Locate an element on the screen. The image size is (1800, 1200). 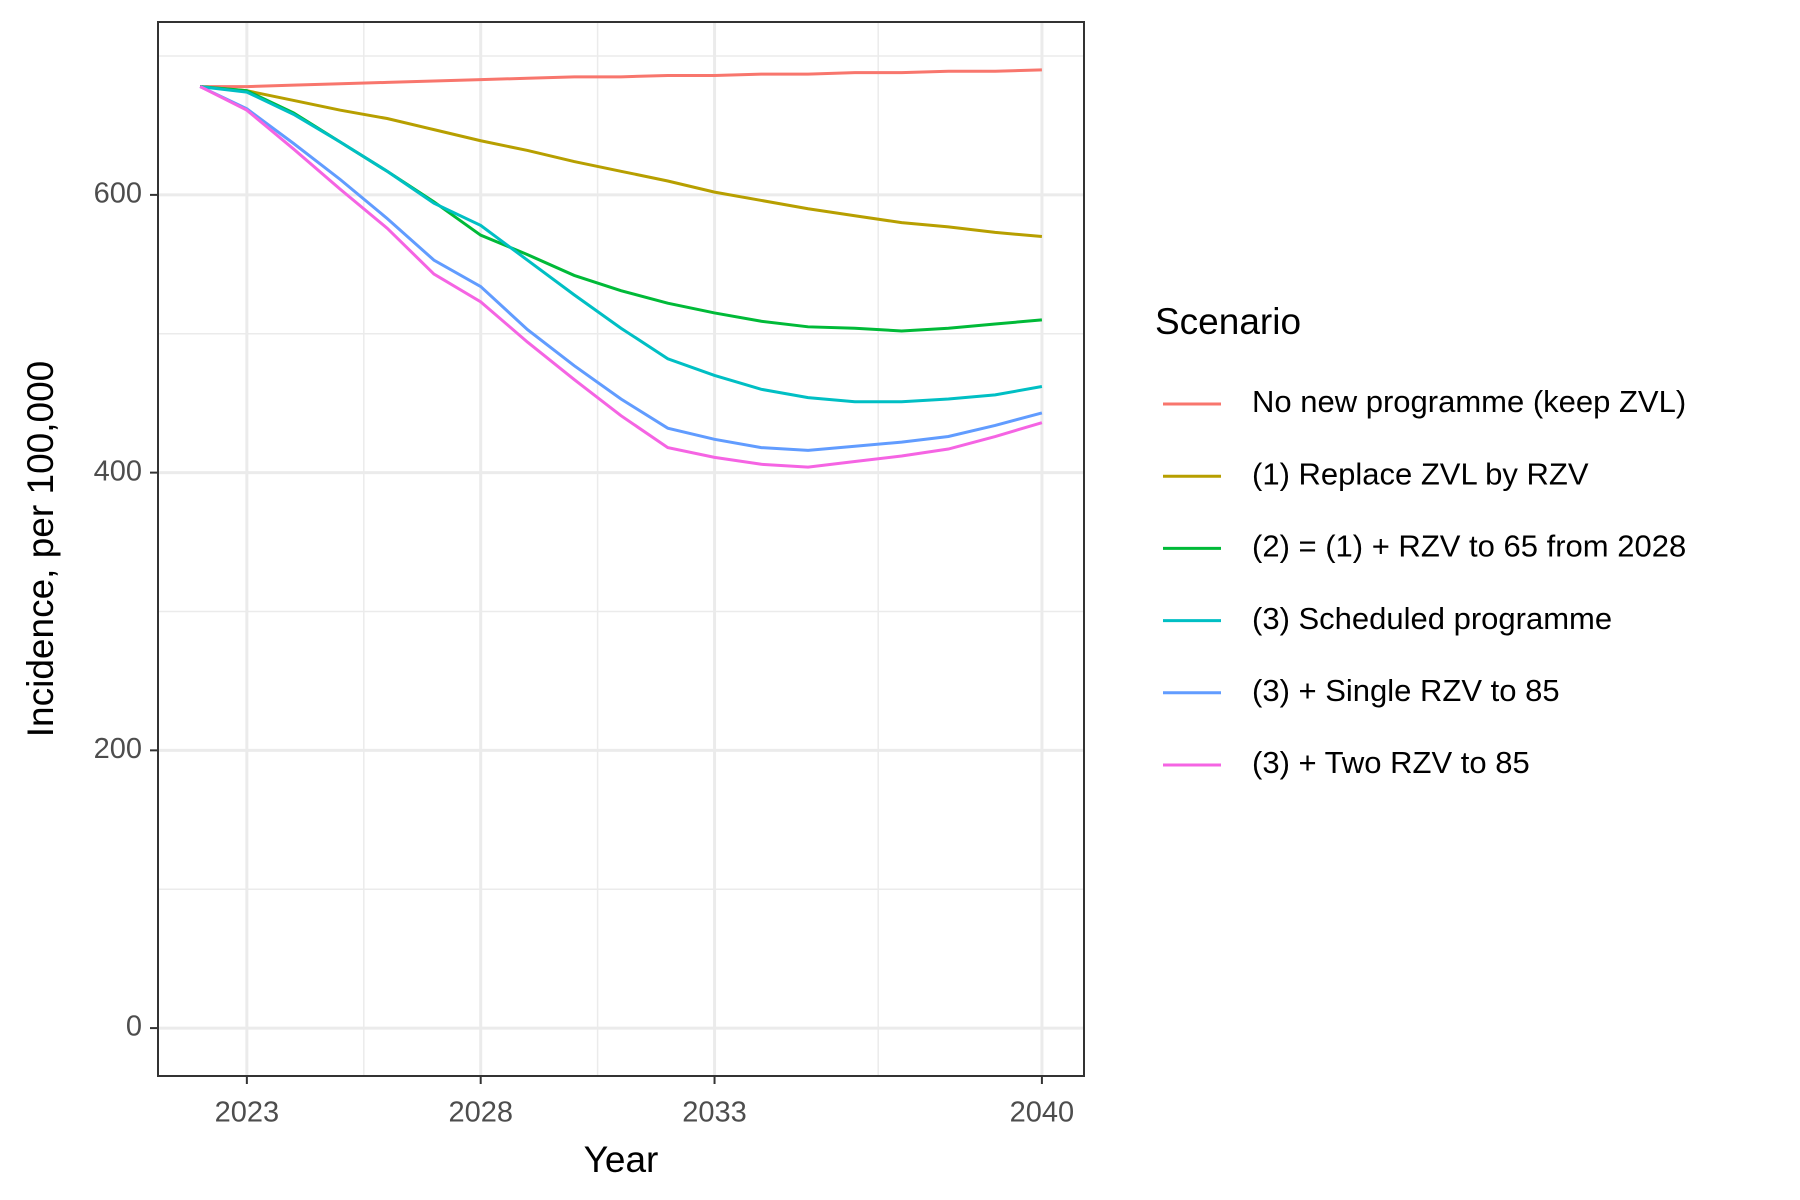
legend-label: (3) + Single RZV to 85 is located at coordinates (1406, 690).